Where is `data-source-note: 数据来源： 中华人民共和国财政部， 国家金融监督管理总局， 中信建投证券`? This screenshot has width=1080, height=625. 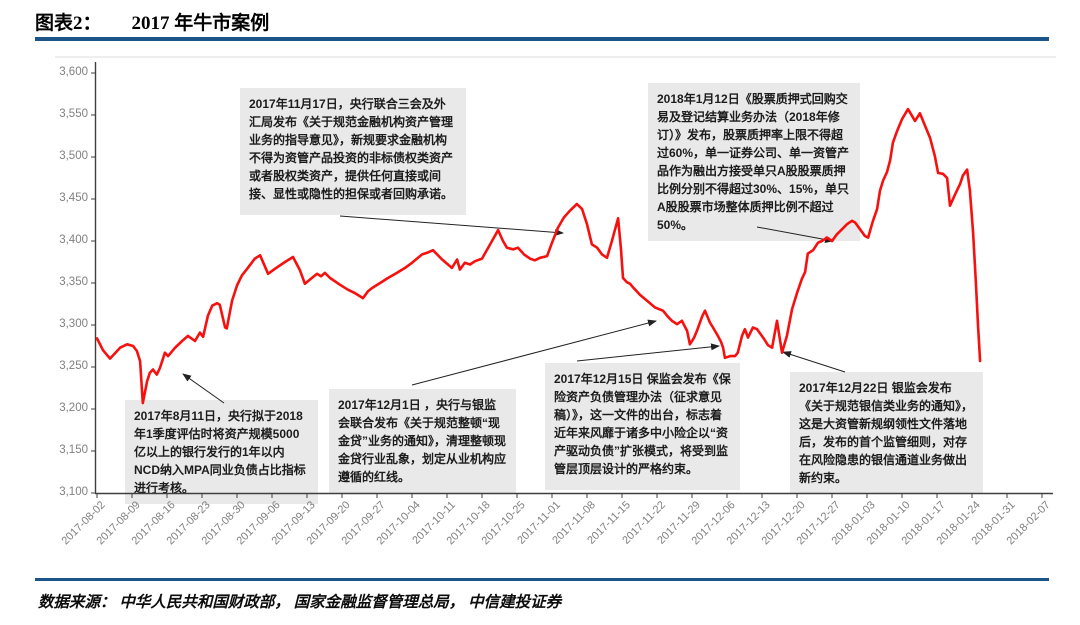
data-source-note: 数据来源： 中华人民共和国财政部， 国家金融监督管理总局， 中信建投证券 is located at coordinates (300, 602).